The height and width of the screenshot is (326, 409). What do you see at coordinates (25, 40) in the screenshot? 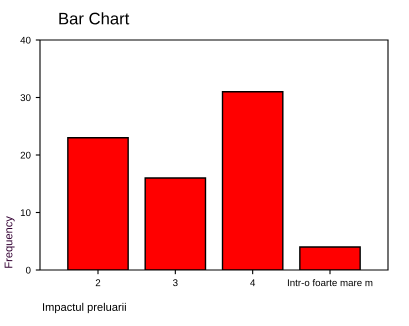
I see `y-tick-label: 40` at bounding box center [25, 40].